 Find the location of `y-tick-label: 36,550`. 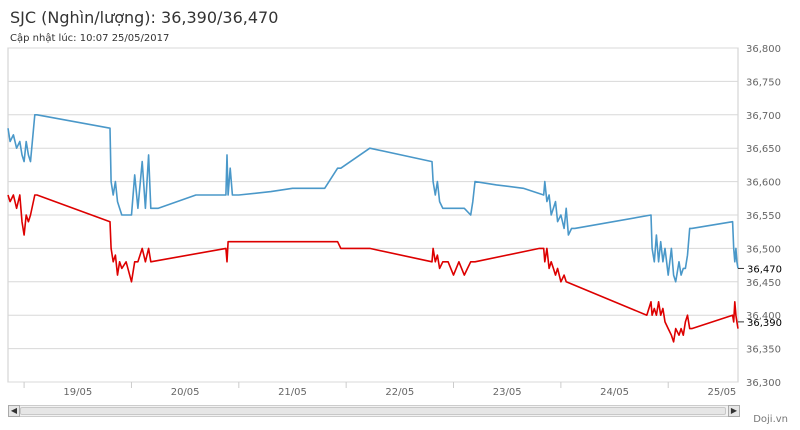

y-tick-label: 36,550 is located at coordinates (763, 216).